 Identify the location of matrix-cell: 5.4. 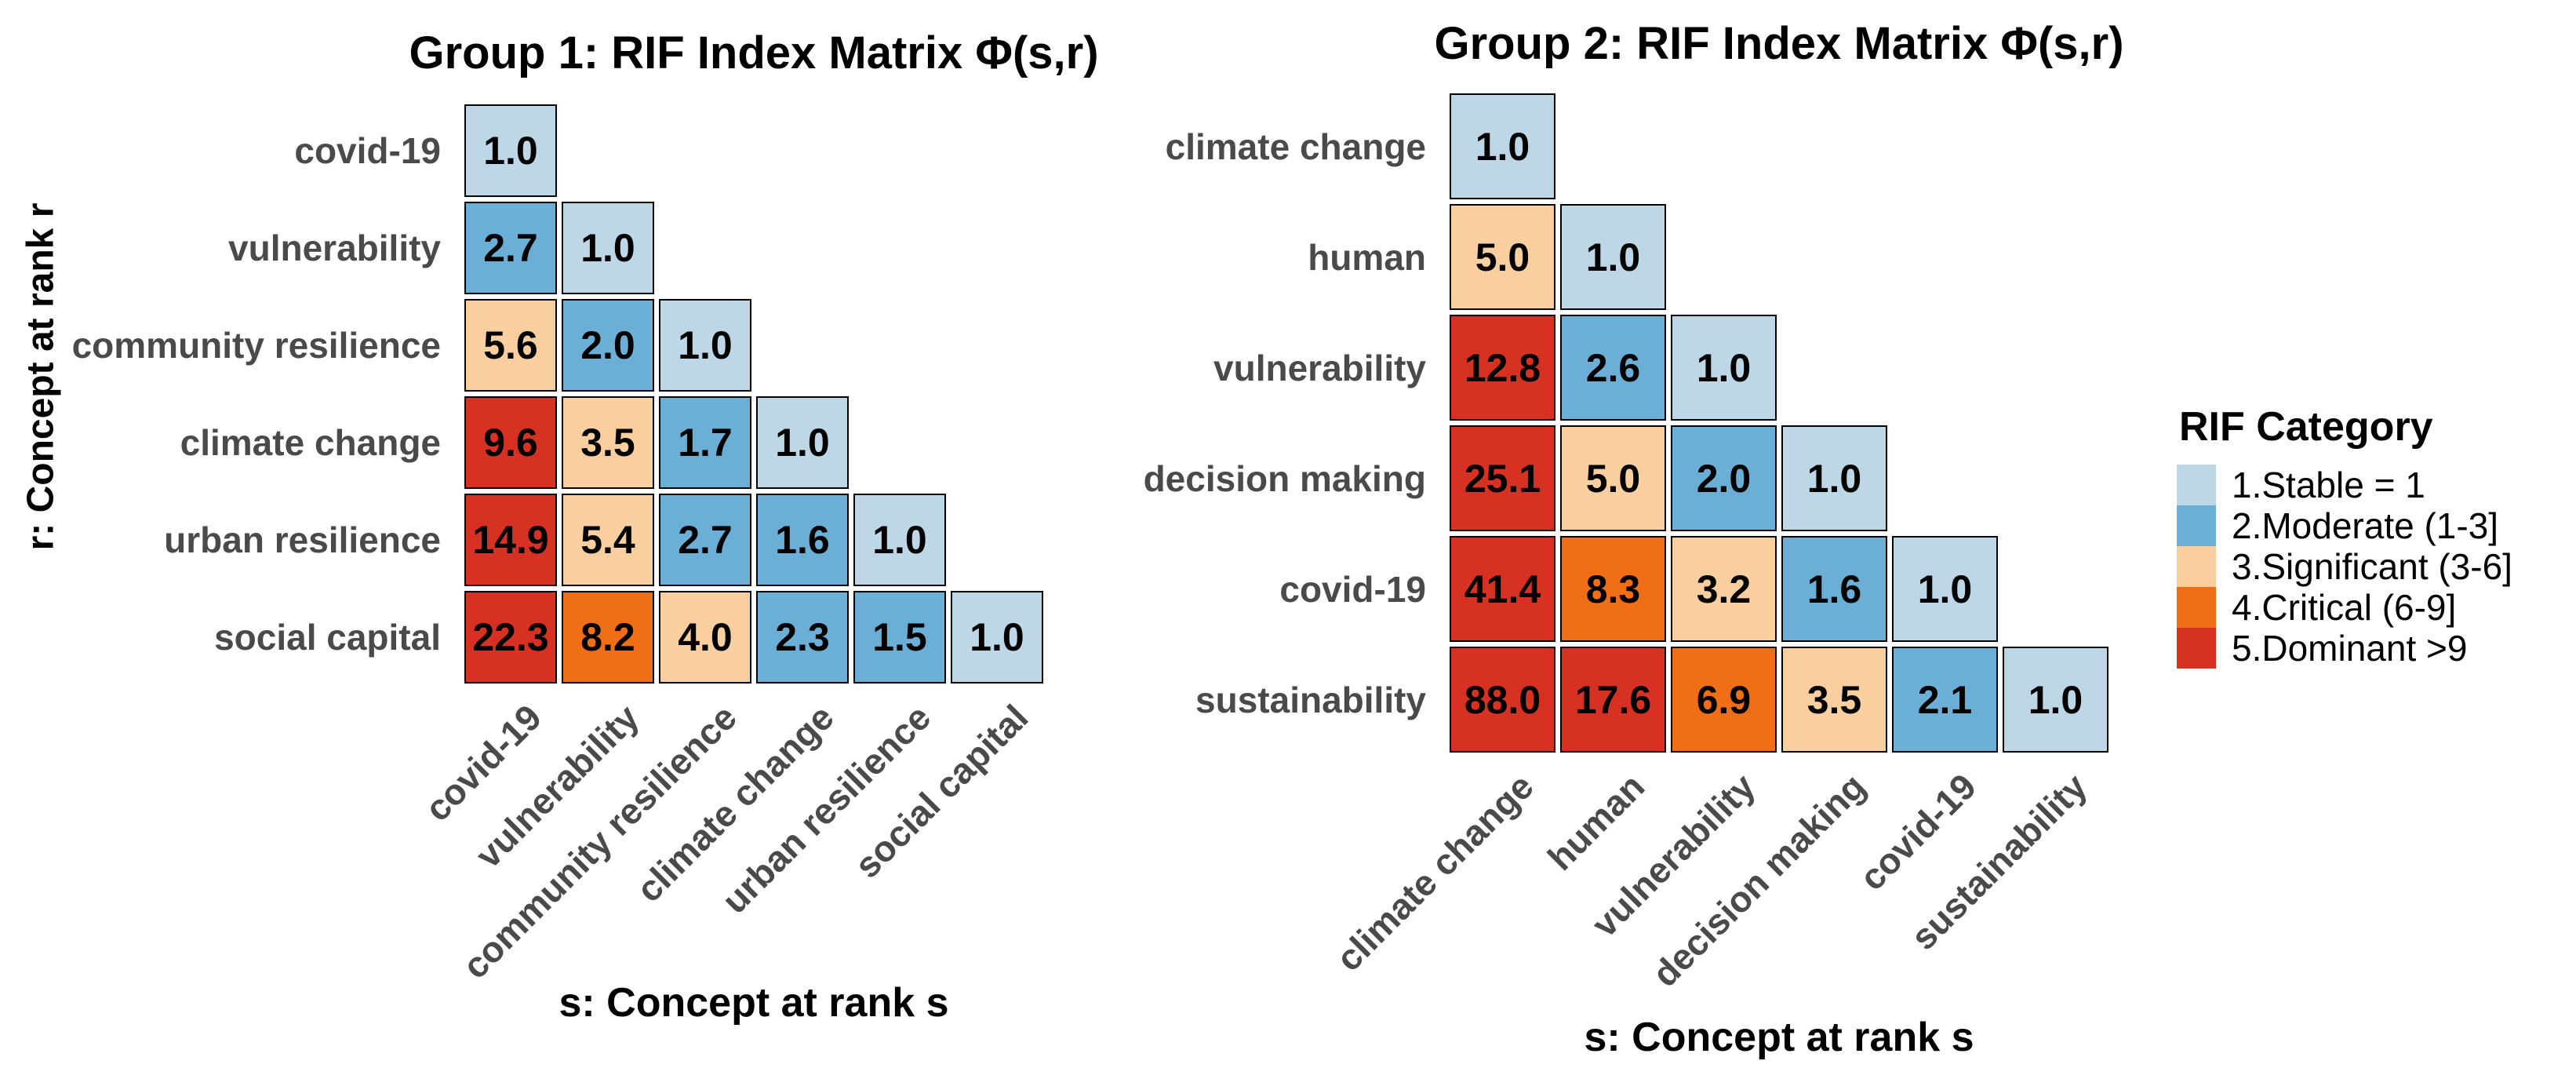
(608, 540).